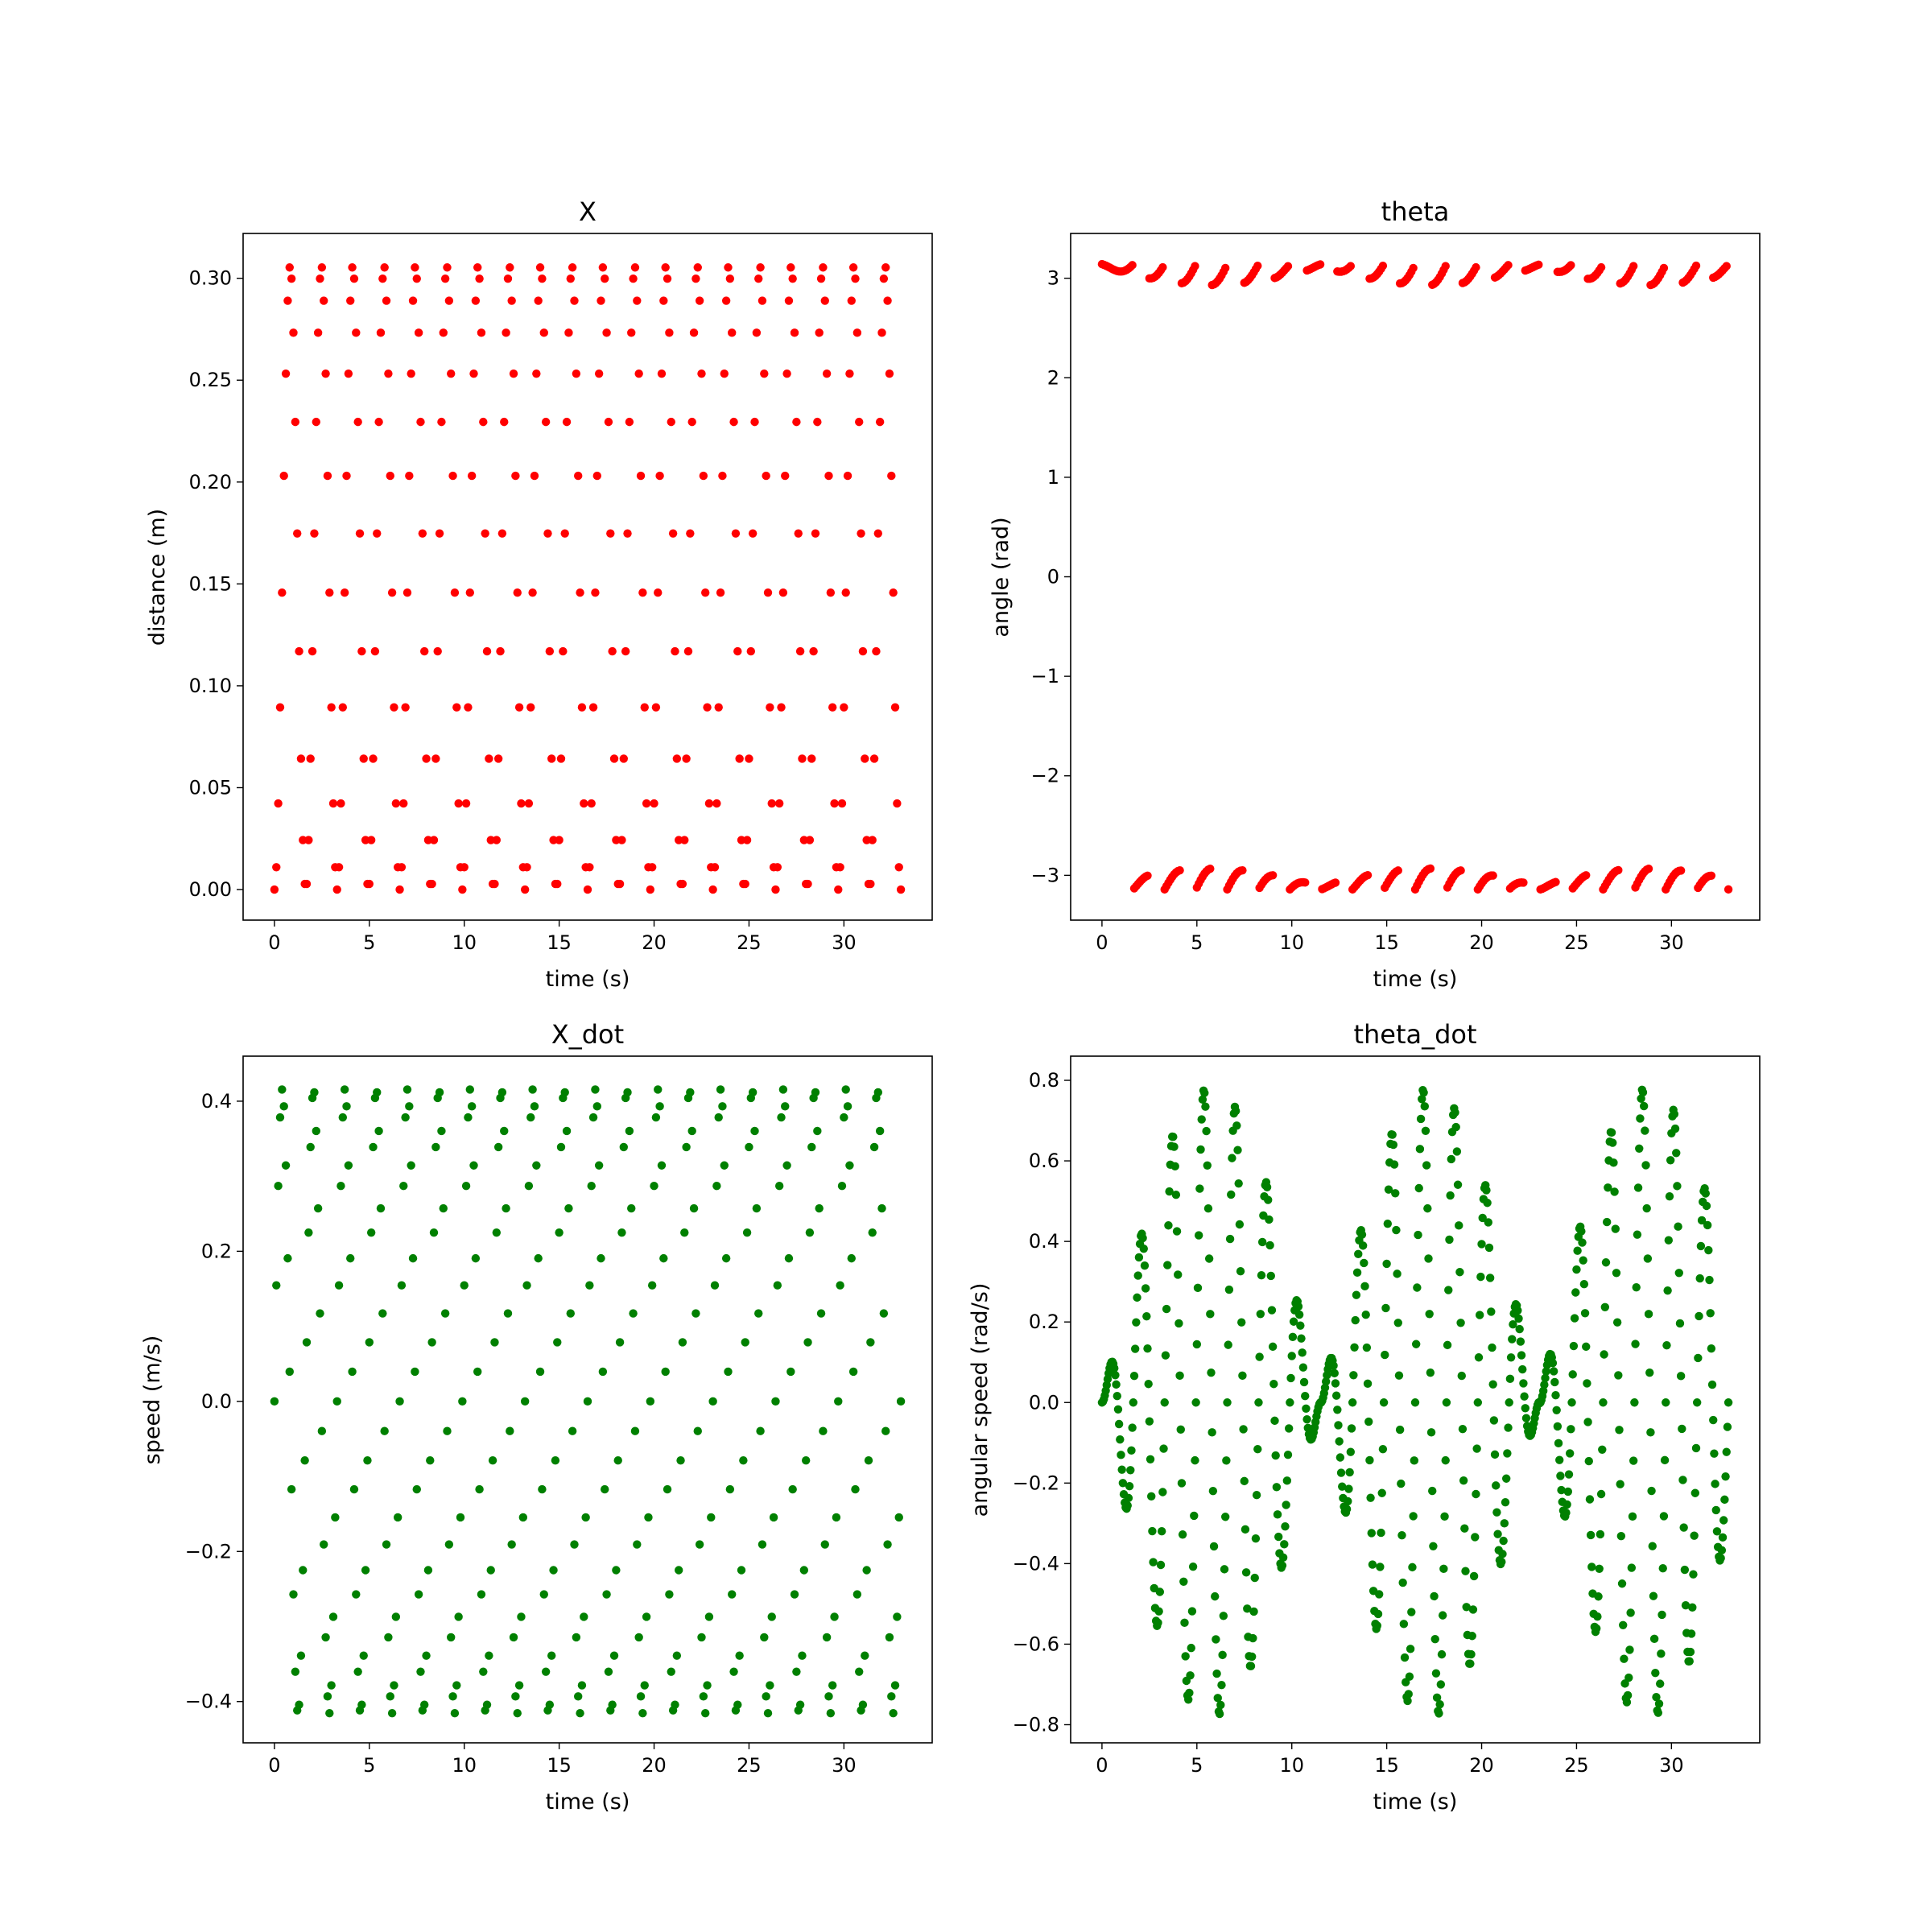  What do you see at coordinates (587, 1399) in the screenshot?
I see `panel-x-dot-frame` at bounding box center [587, 1399].